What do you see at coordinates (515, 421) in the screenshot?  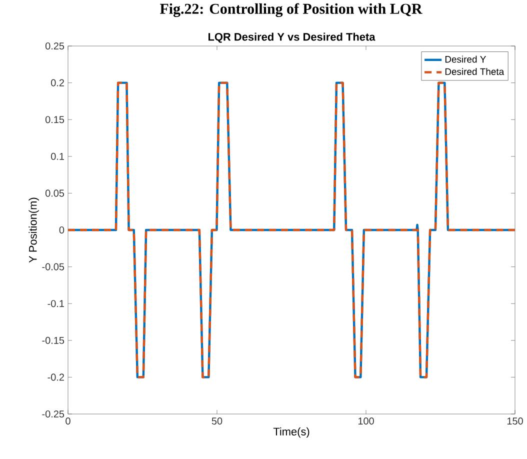 I see `x-tick-label: 150` at bounding box center [515, 421].